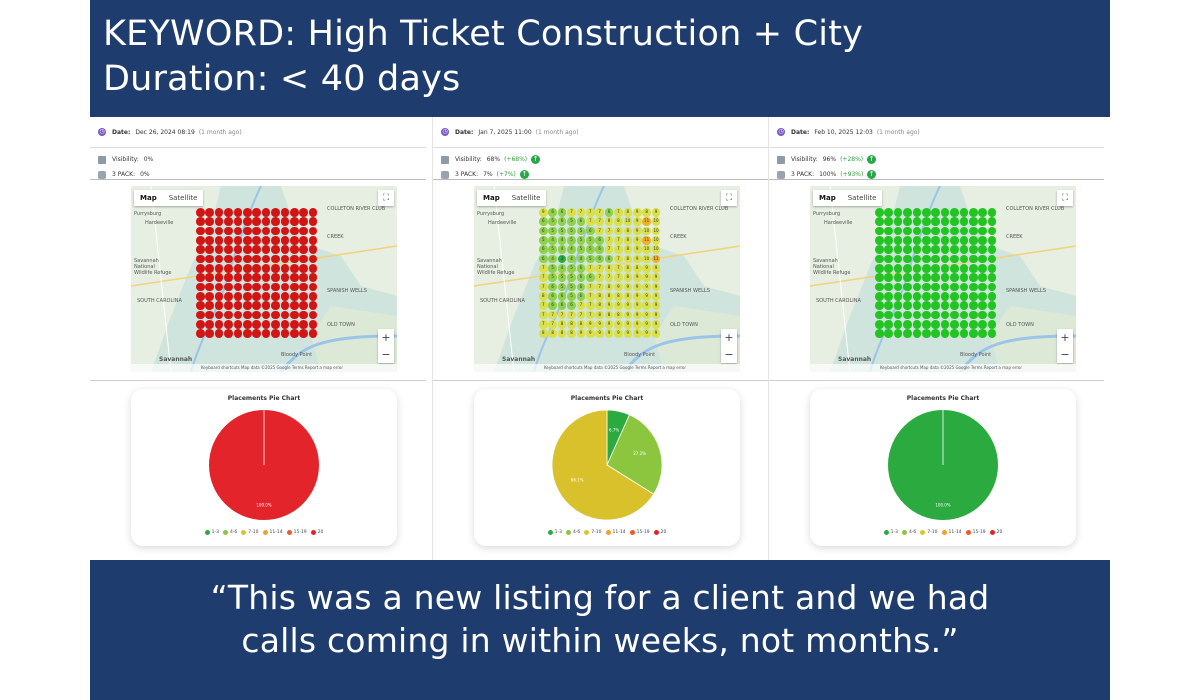 This screenshot has height=700, width=1200. I want to click on rank-dot: 11, so click(656, 259).